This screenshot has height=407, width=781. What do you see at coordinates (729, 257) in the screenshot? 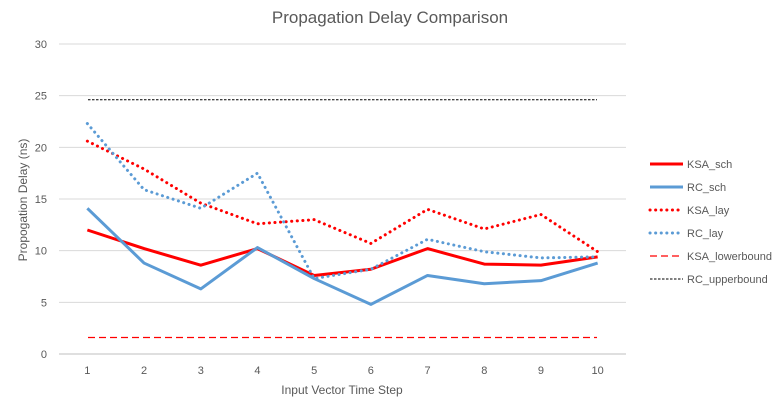
I see `legend-label: KSA_lowerbound` at bounding box center [729, 257].